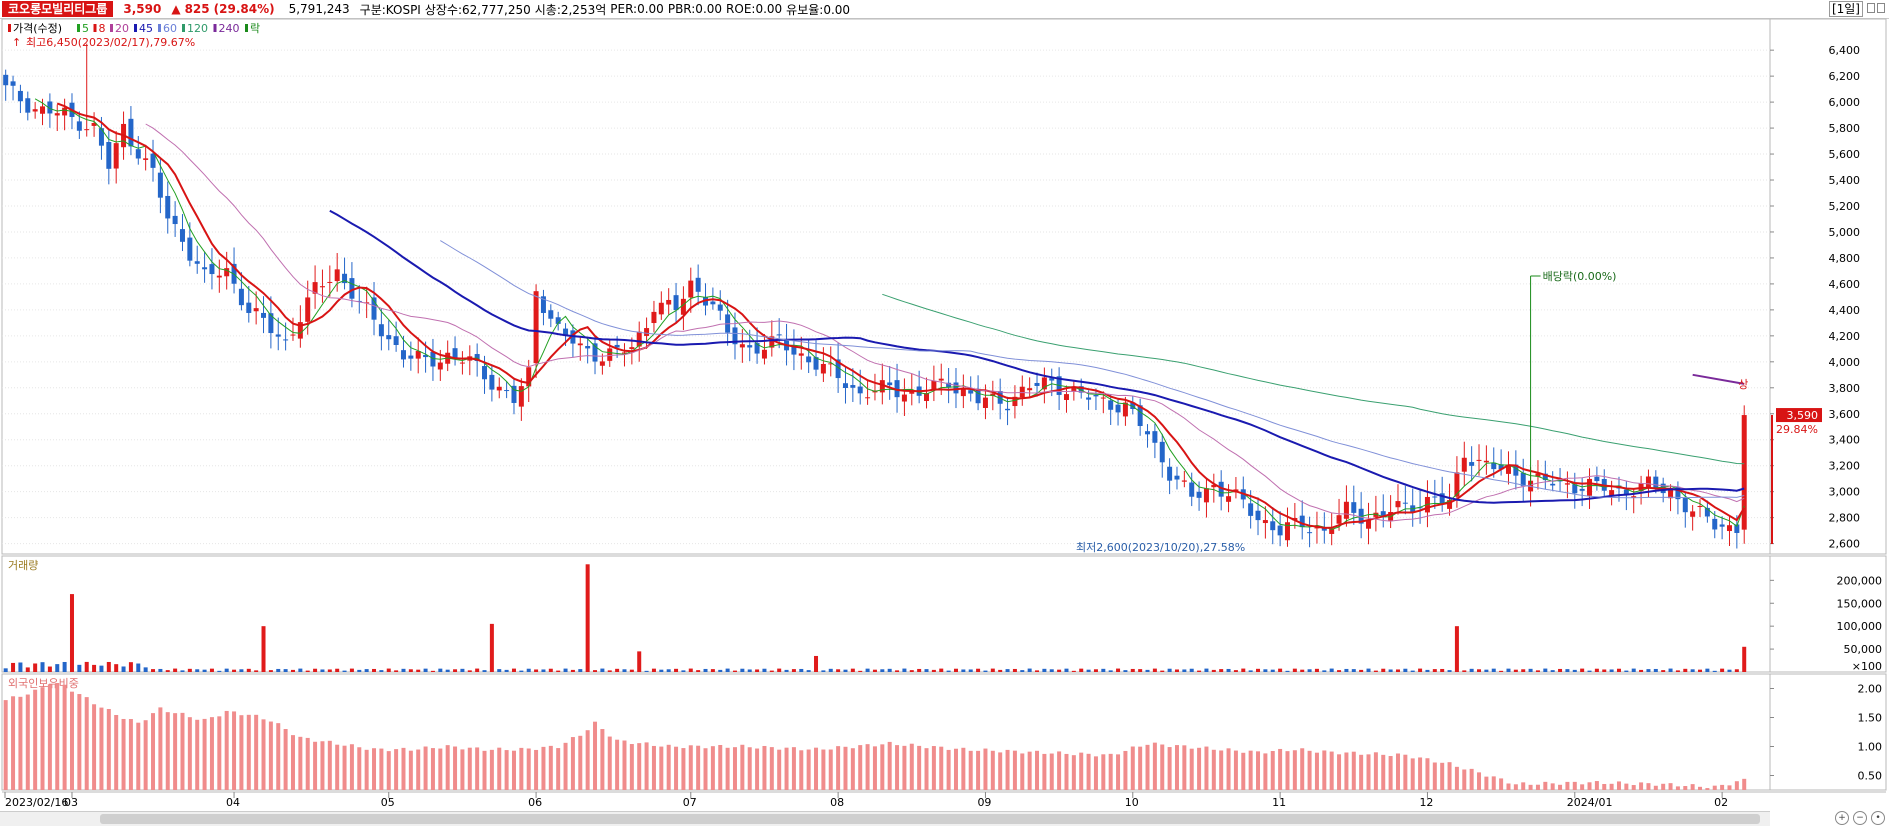 This screenshot has height=826, width=1889. Describe the element at coordinates (183, 28) in the screenshot. I see `legend-marker` at that location.